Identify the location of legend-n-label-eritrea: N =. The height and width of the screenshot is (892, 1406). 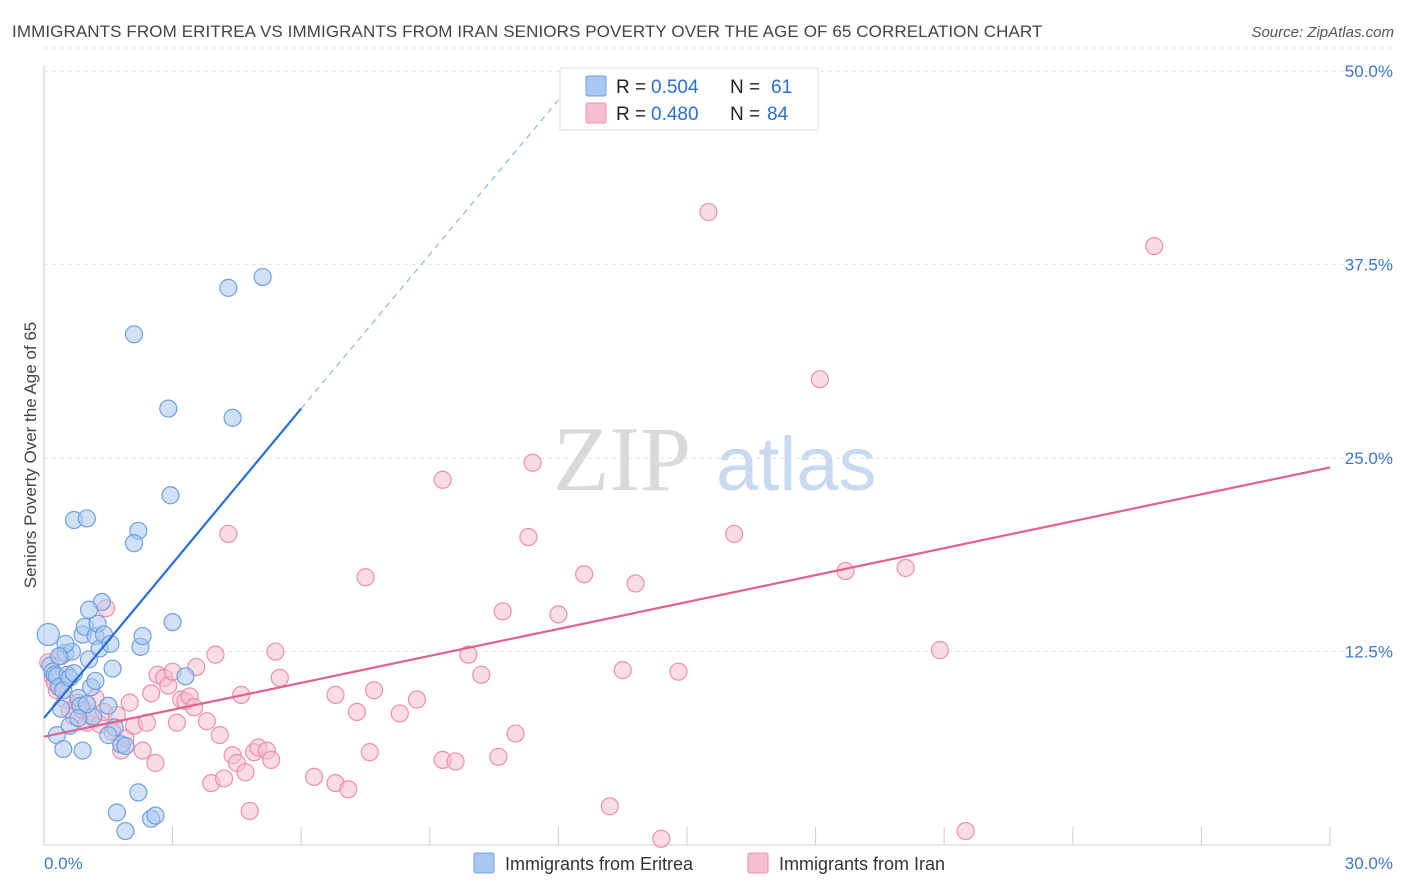
(745, 87).